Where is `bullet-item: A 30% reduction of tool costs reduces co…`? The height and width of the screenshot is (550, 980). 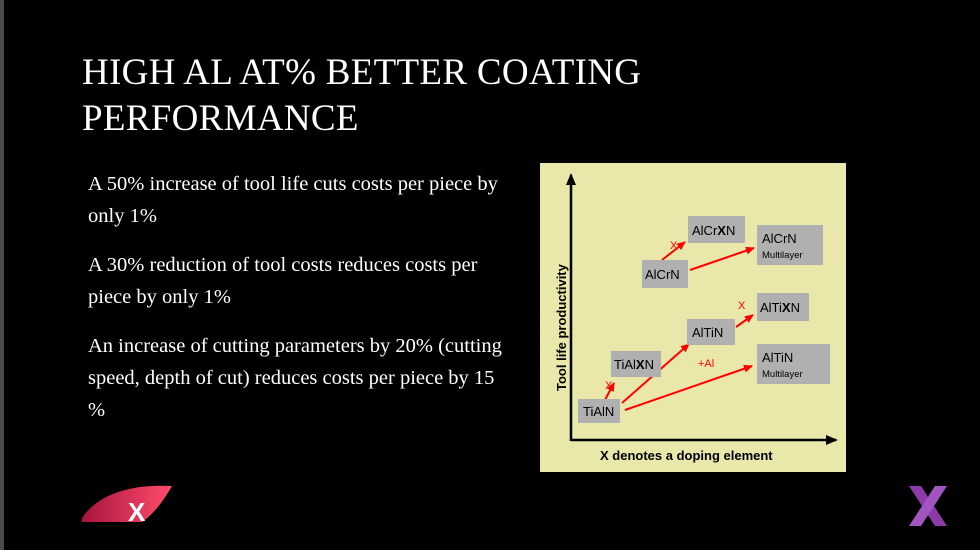 bullet-item: A 30% reduction of tool costs reduces co… is located at coordinates (283, 281).